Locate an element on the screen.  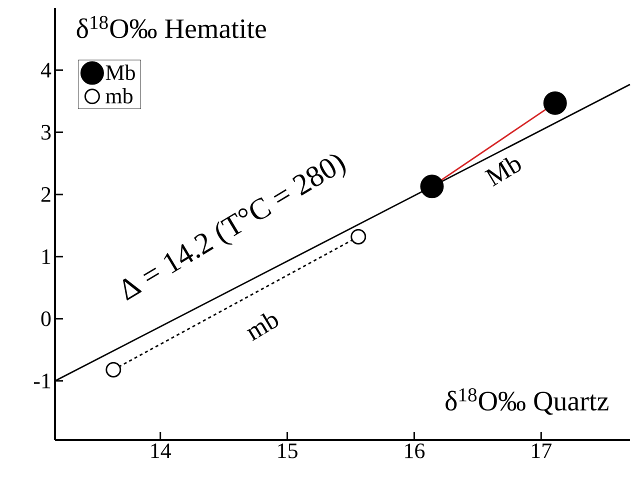
x-tick-label: 16 is located at coordinates (415, 451).